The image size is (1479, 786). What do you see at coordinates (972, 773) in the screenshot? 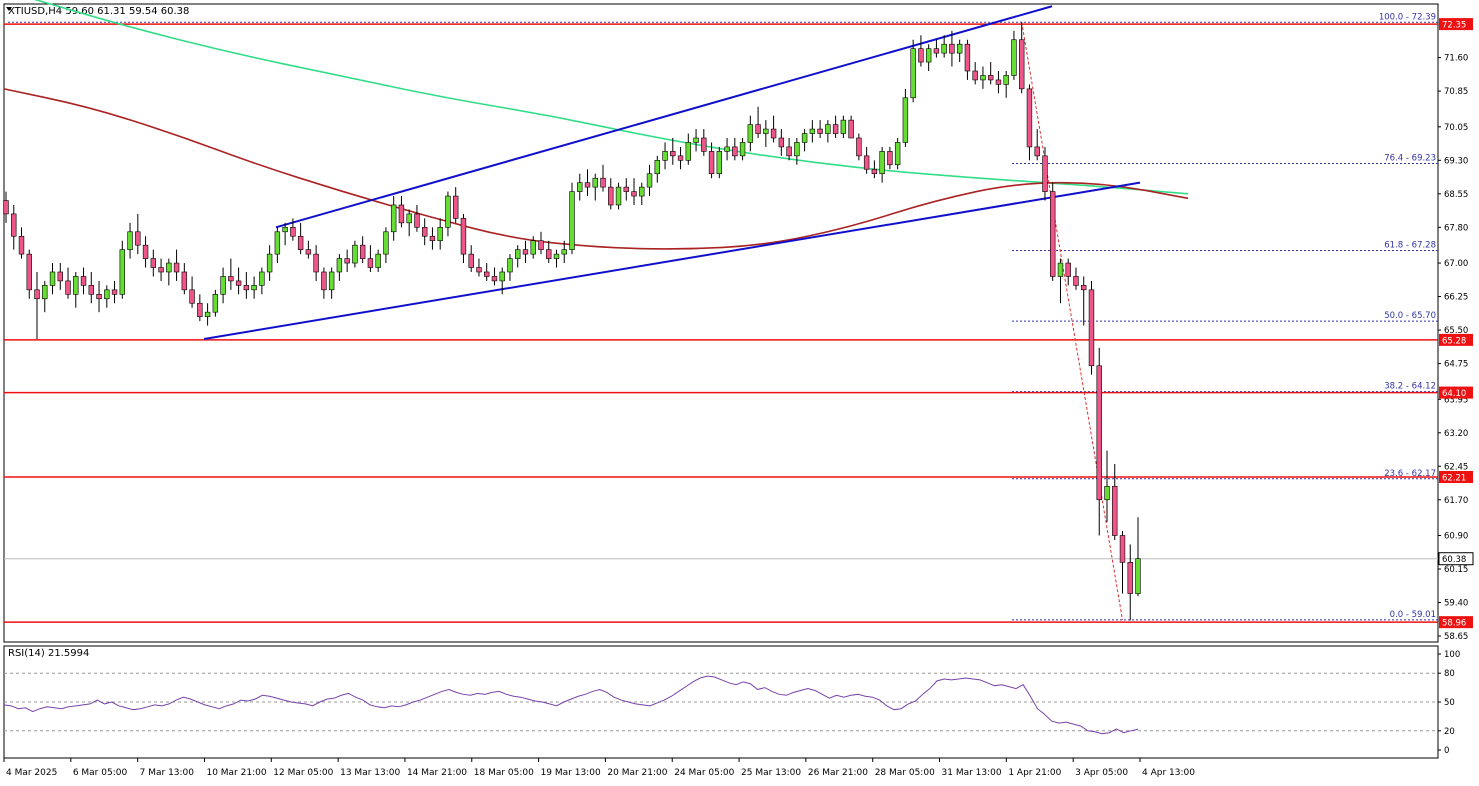
I see `x-tick-label: 31 Mar 13:00` at bounding box center [972, 773].